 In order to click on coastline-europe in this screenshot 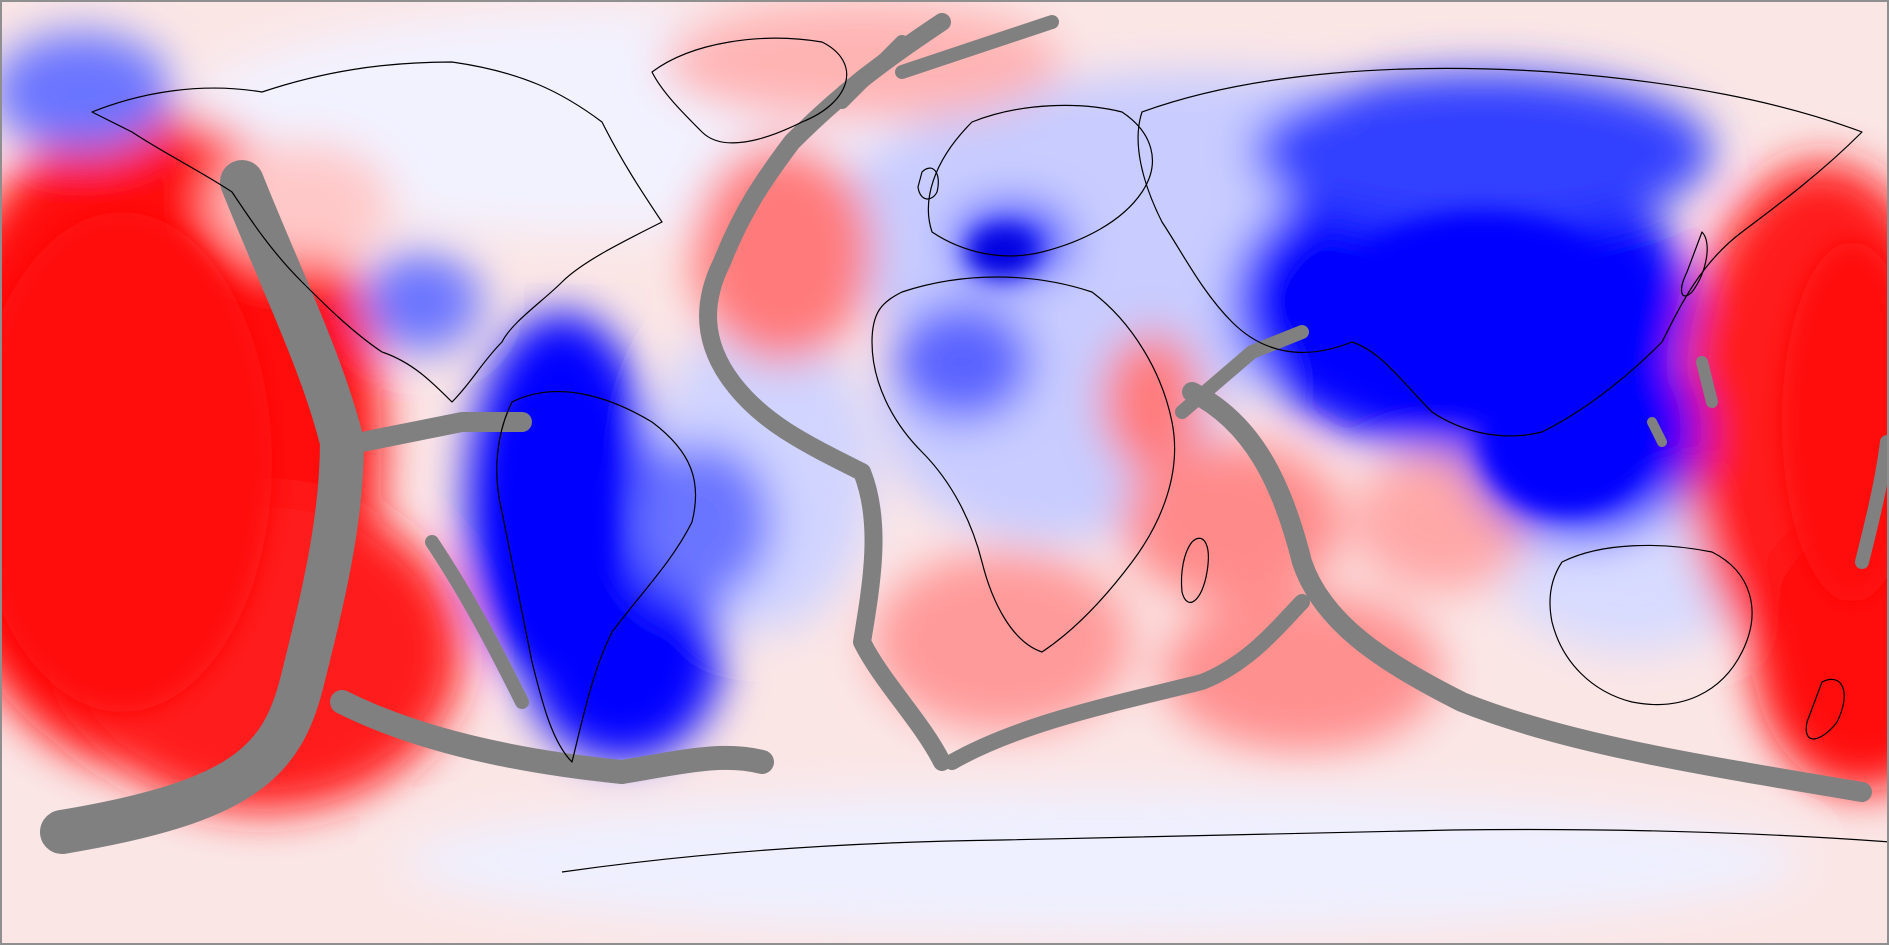, I will do `click(1040, 180)`.